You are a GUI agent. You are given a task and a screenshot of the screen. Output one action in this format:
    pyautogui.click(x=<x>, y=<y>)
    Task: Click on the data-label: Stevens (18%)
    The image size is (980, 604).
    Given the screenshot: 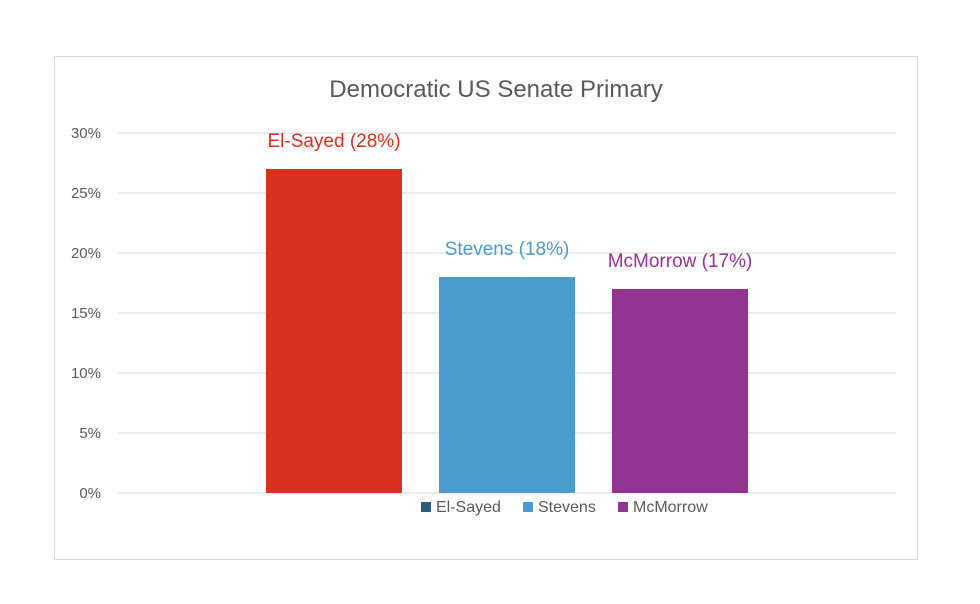 What is the action you would take?
    pyautogui.click(x=507, y=249)
    